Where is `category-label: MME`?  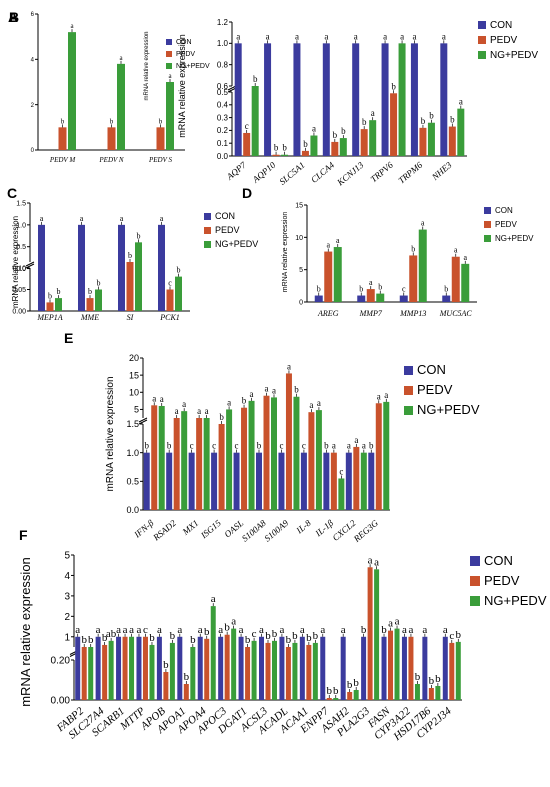
category-label: MME is located at coordinates (89, 317).